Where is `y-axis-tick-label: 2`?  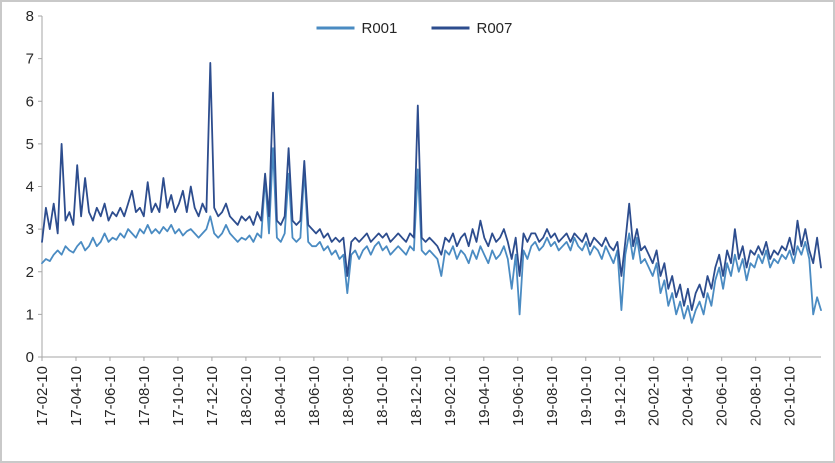
y-axis-tick-label: 2 is located at coordinates (30, 272).